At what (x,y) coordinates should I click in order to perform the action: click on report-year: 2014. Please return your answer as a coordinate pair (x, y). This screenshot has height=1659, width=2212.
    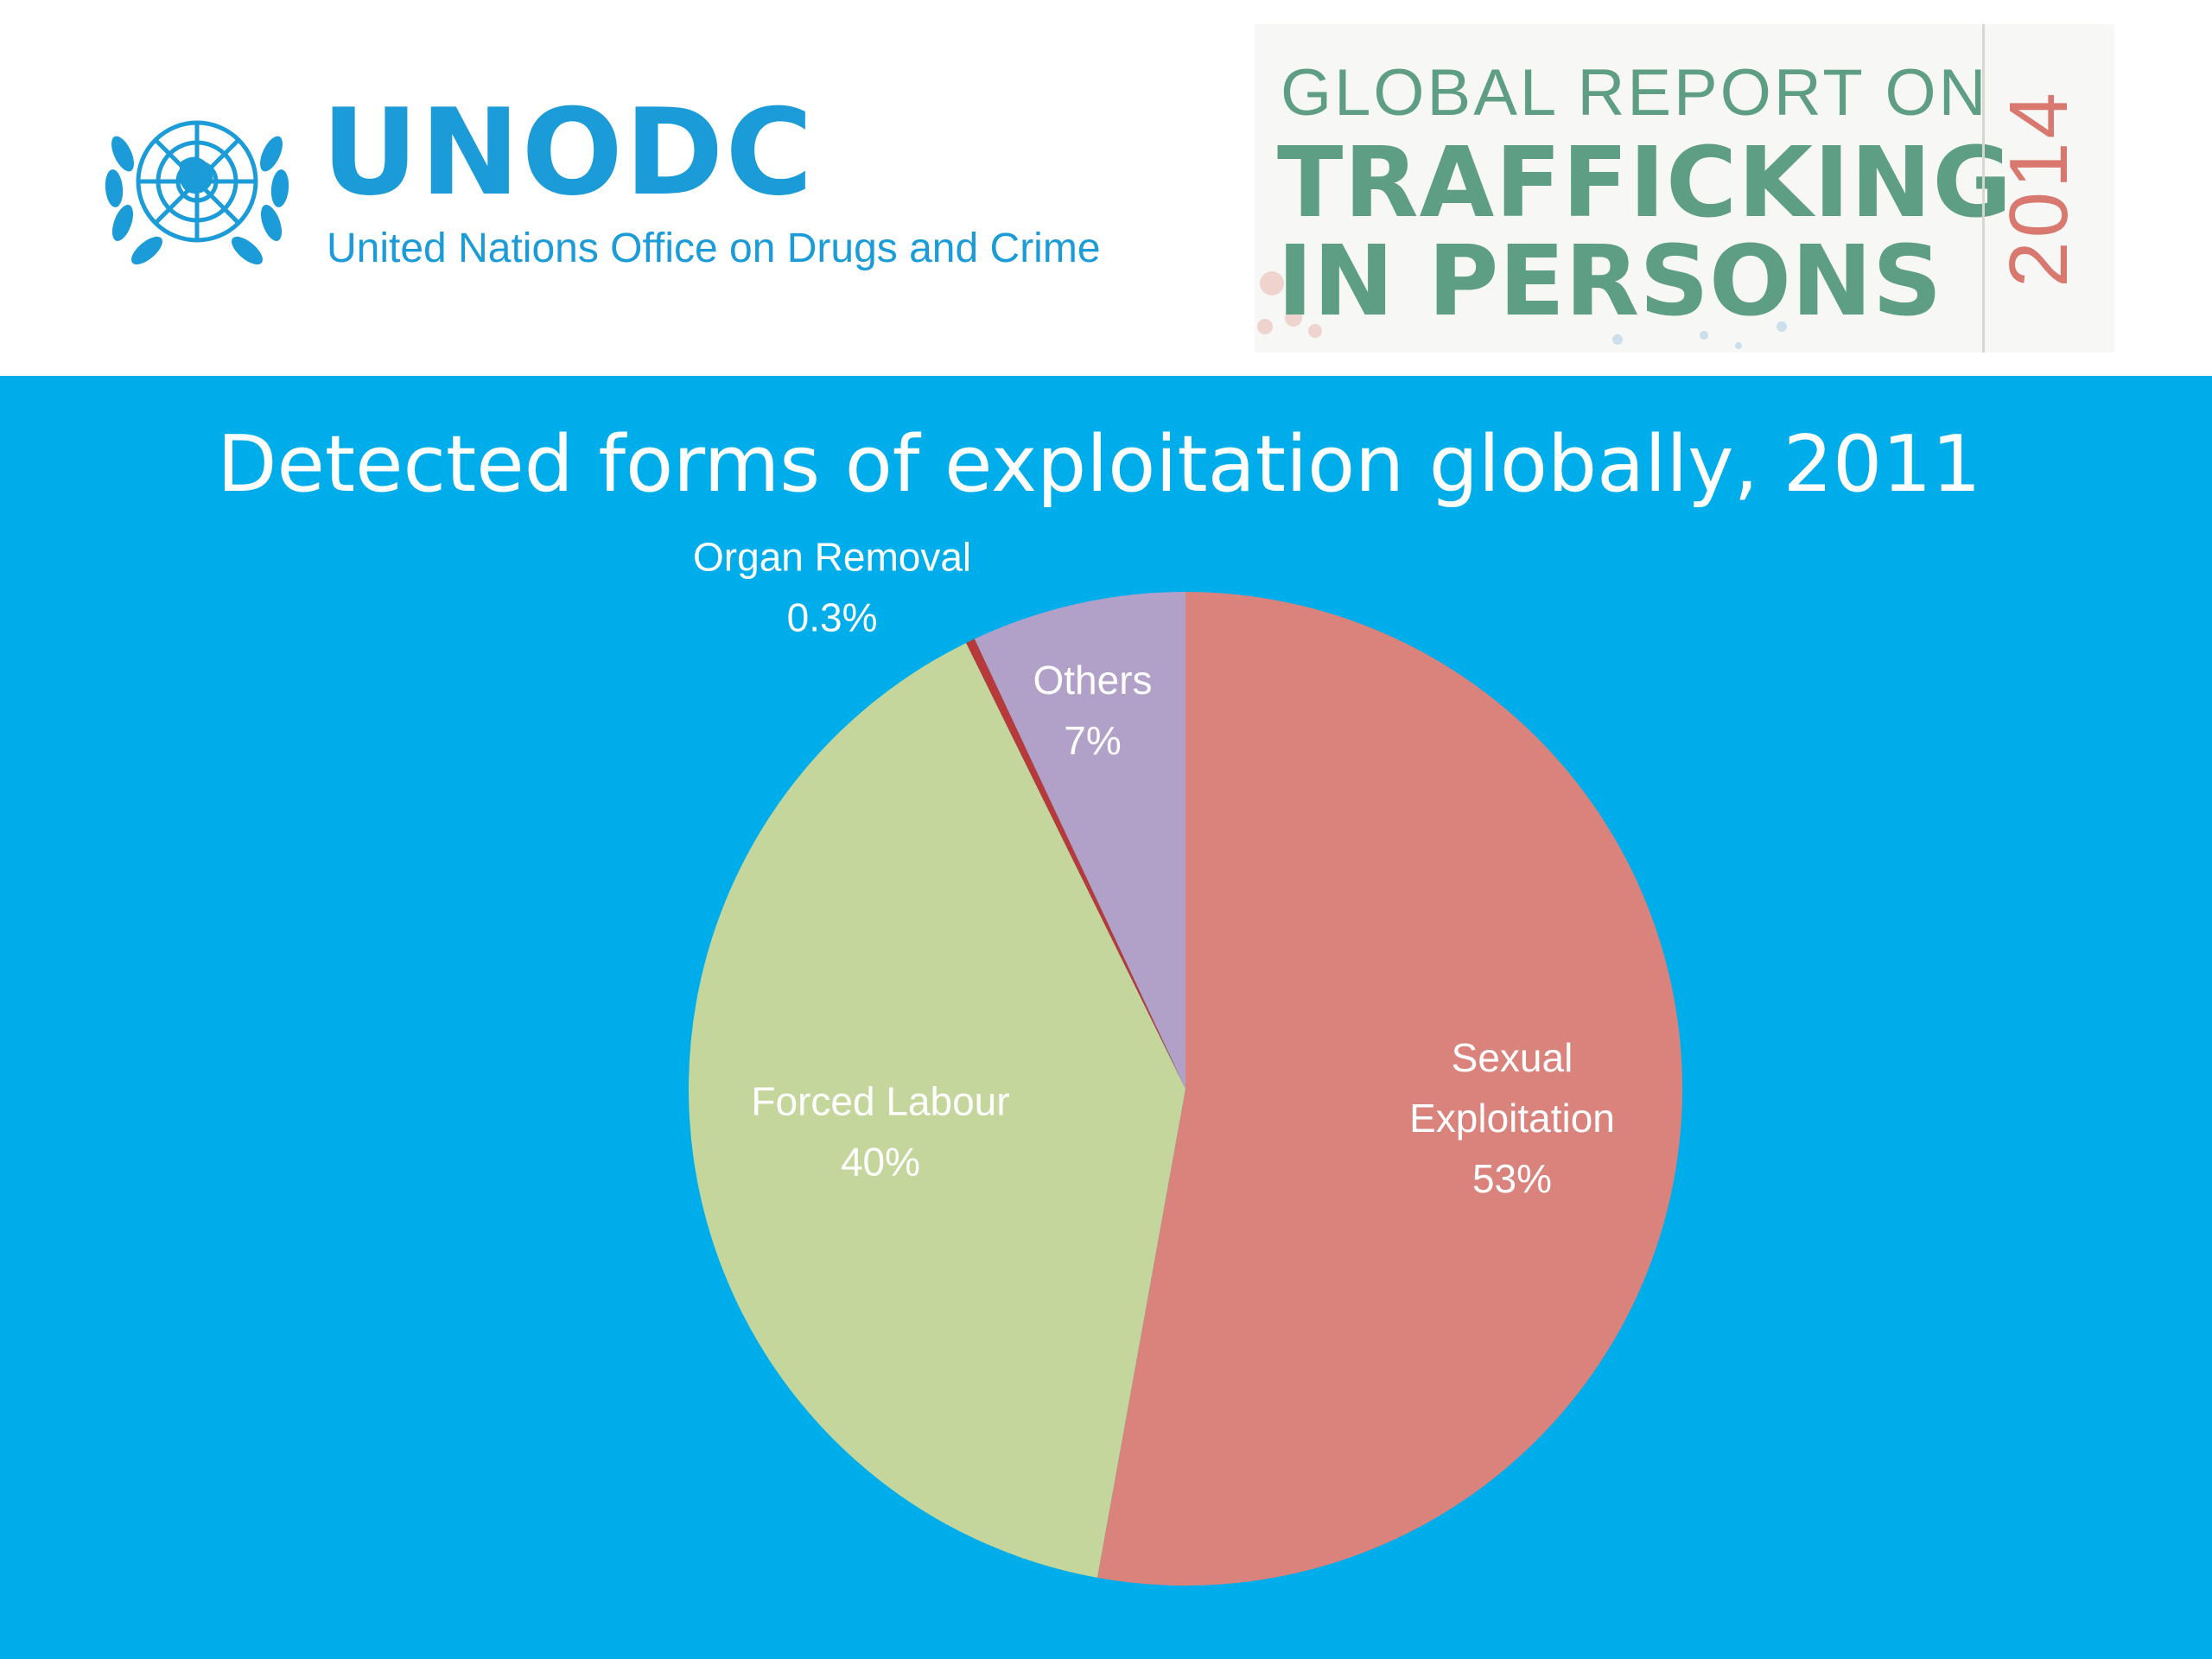
    Looking at the image, I should click on (2039, 188).